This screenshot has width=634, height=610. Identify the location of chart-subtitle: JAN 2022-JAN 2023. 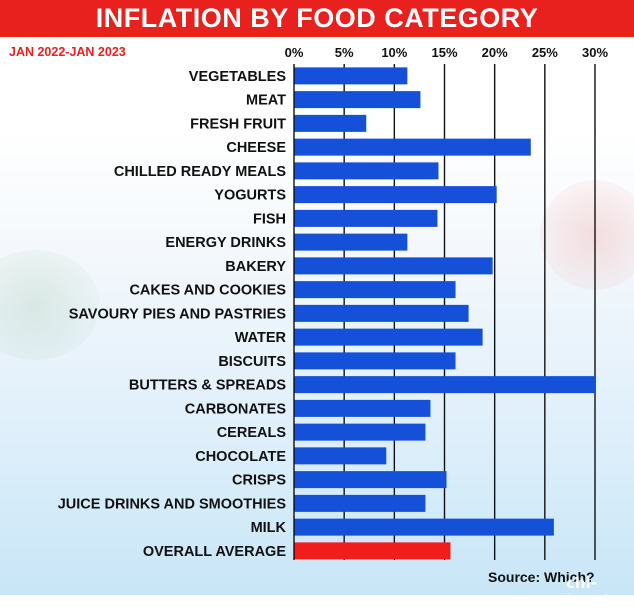
(67, 52).